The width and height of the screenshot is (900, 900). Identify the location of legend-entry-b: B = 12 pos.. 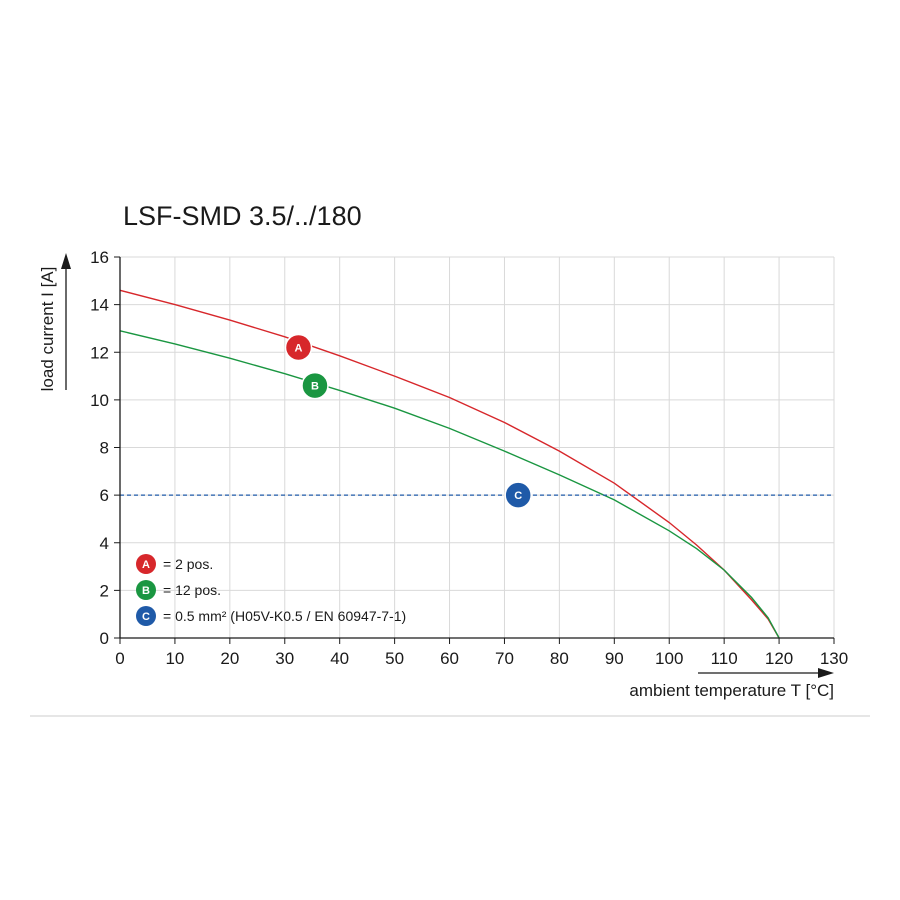
(178, 590).